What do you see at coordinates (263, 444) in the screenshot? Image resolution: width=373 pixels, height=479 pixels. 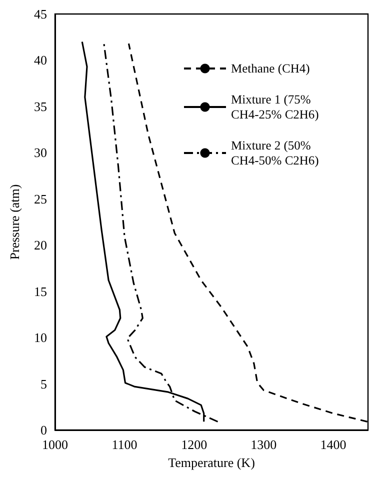 I see `x-tick-label: 1300` at bounding box center [263, 444].